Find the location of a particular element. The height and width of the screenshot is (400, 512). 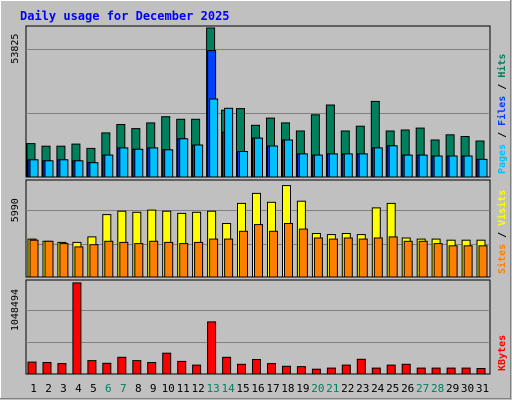

x-tick-label: 4 is located at coordinates (78, 388).